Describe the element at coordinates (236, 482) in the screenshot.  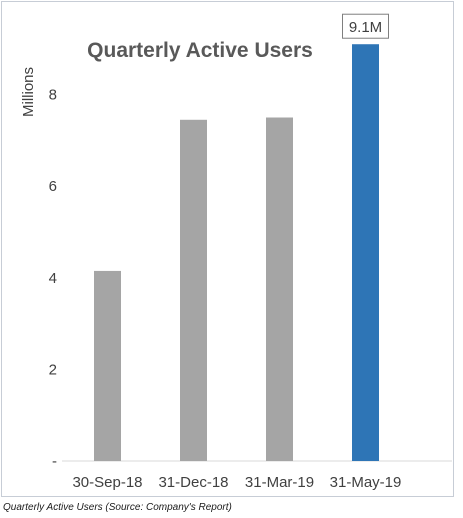
I see `x-axis-labels: 30-Sep-18 31-Dec-18 31-Mar-19 31-May-19` at that location.